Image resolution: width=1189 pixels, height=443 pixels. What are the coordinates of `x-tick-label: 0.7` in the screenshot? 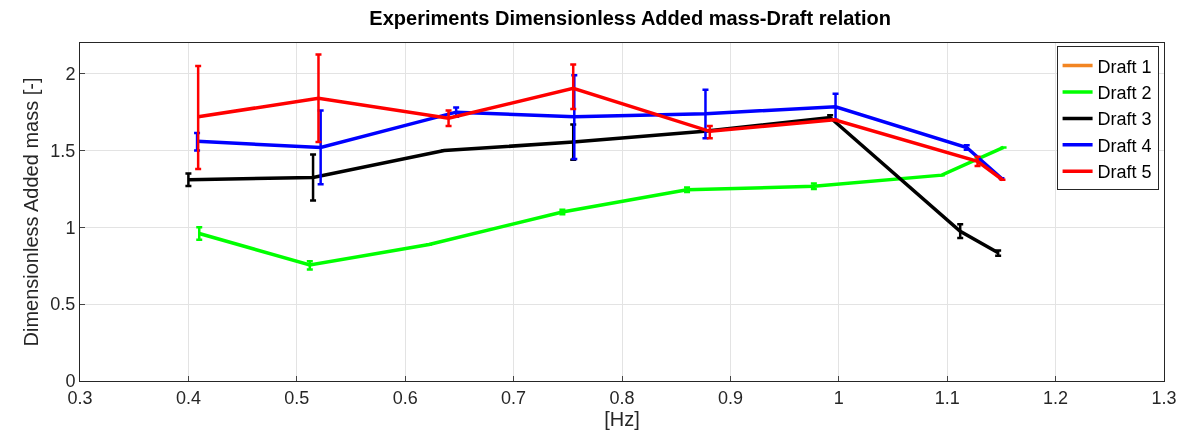 It's located at (514, 397).